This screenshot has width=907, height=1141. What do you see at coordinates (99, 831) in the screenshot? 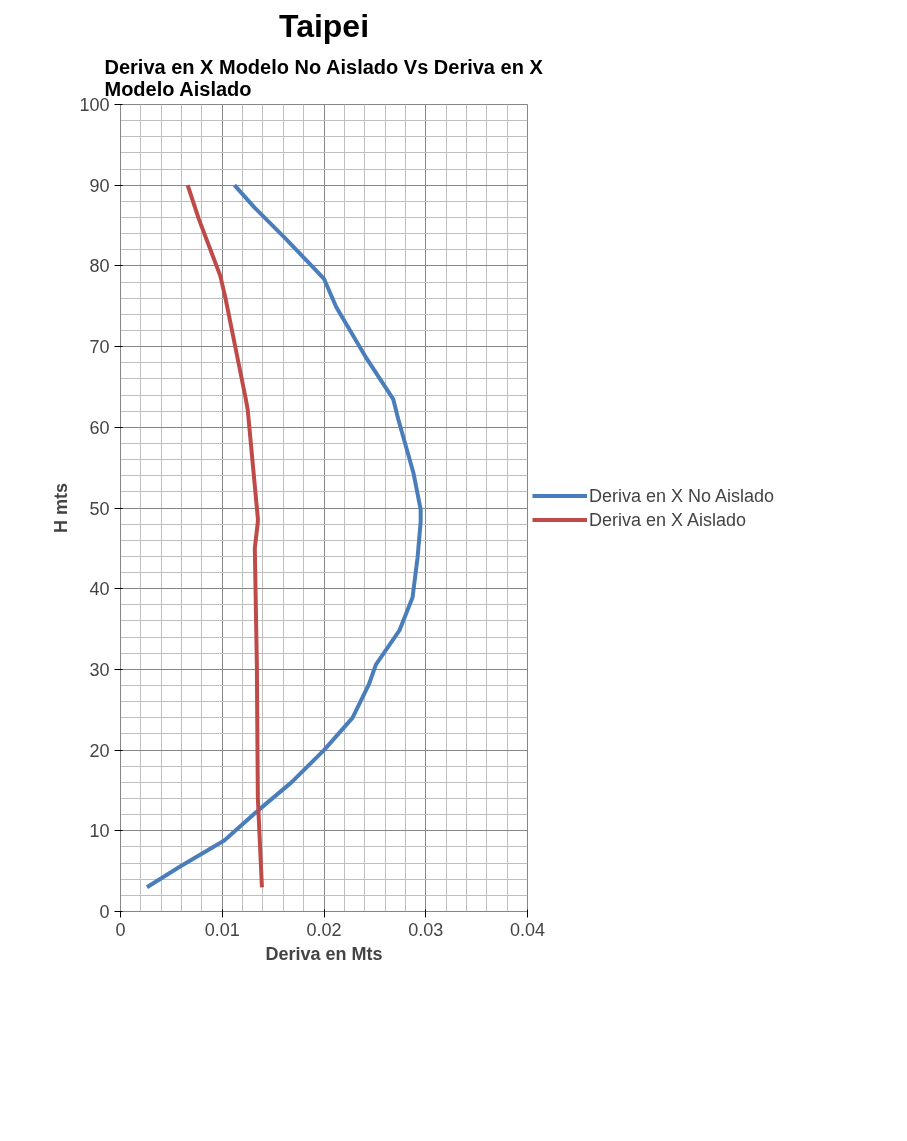
I see `y-tick-label: 10` at bounding box center [99, 831].